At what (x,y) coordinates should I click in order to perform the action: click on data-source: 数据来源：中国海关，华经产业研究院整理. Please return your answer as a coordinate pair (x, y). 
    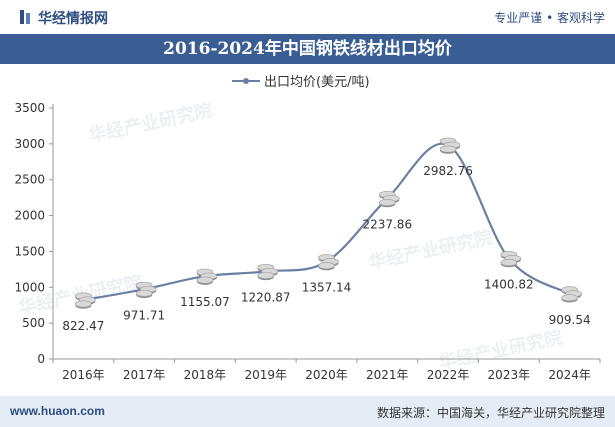
    Looking at the image, I should click on (490, 413).